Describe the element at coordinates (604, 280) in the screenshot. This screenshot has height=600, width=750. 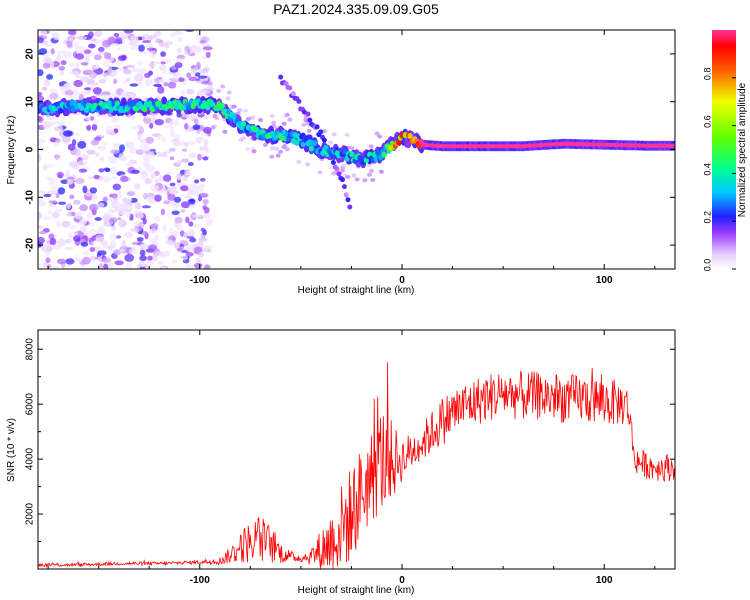
I see `x-tick-label: 100` at that location.